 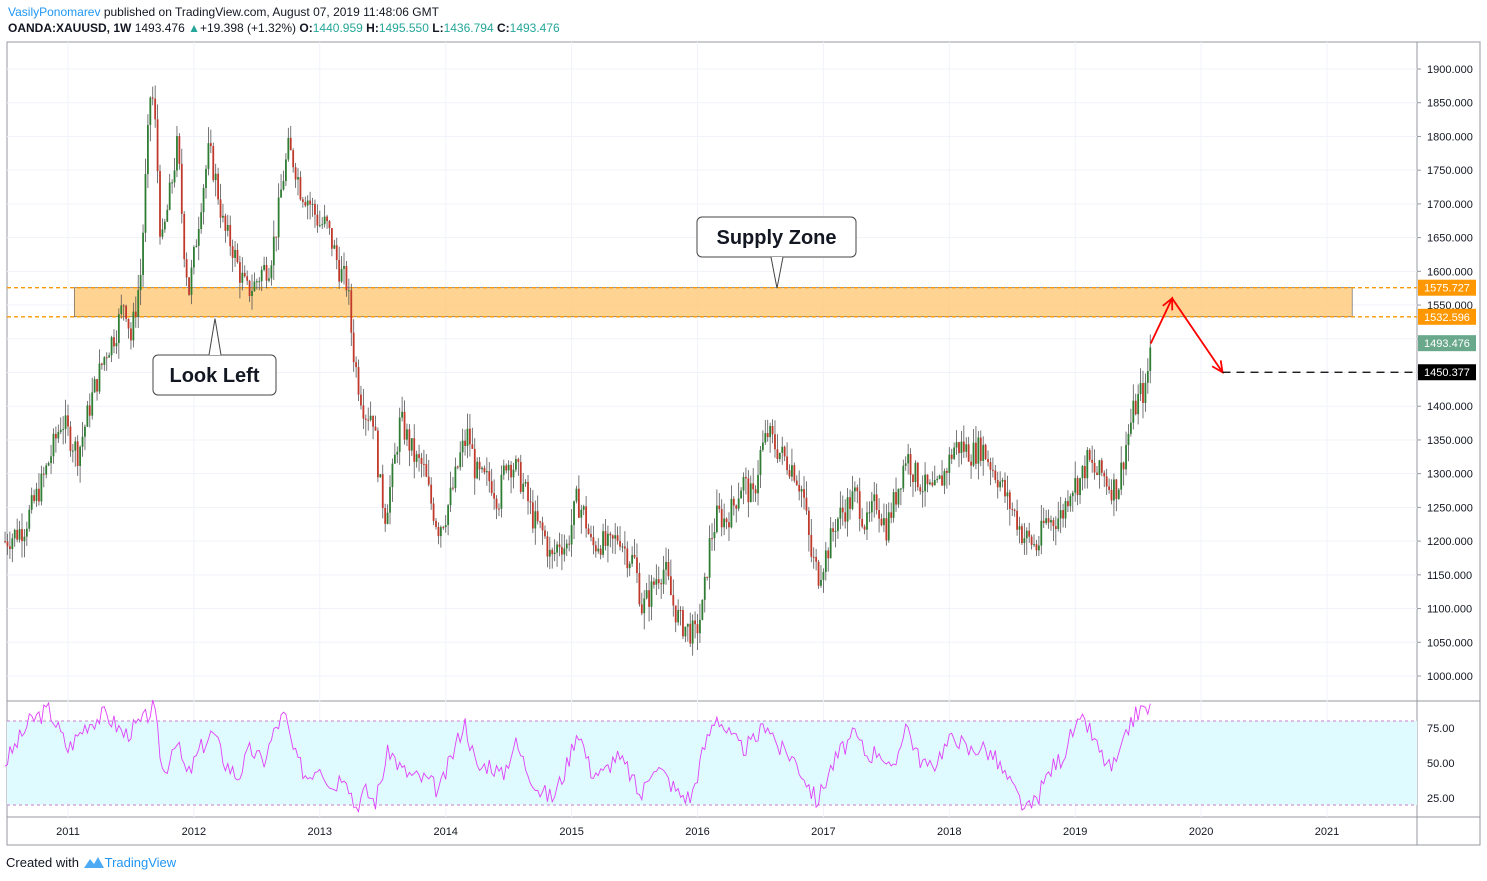 I want to click on look-left-callout-text: Look Left, so click(x=215, y=376).